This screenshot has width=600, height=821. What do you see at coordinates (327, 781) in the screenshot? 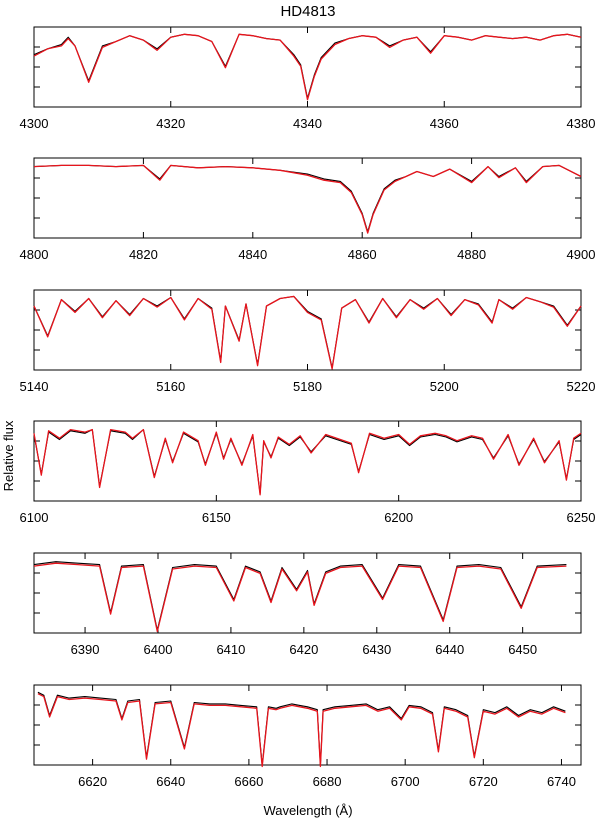
I see `x-tick-label: 6680` at bounding box center [327, 781].